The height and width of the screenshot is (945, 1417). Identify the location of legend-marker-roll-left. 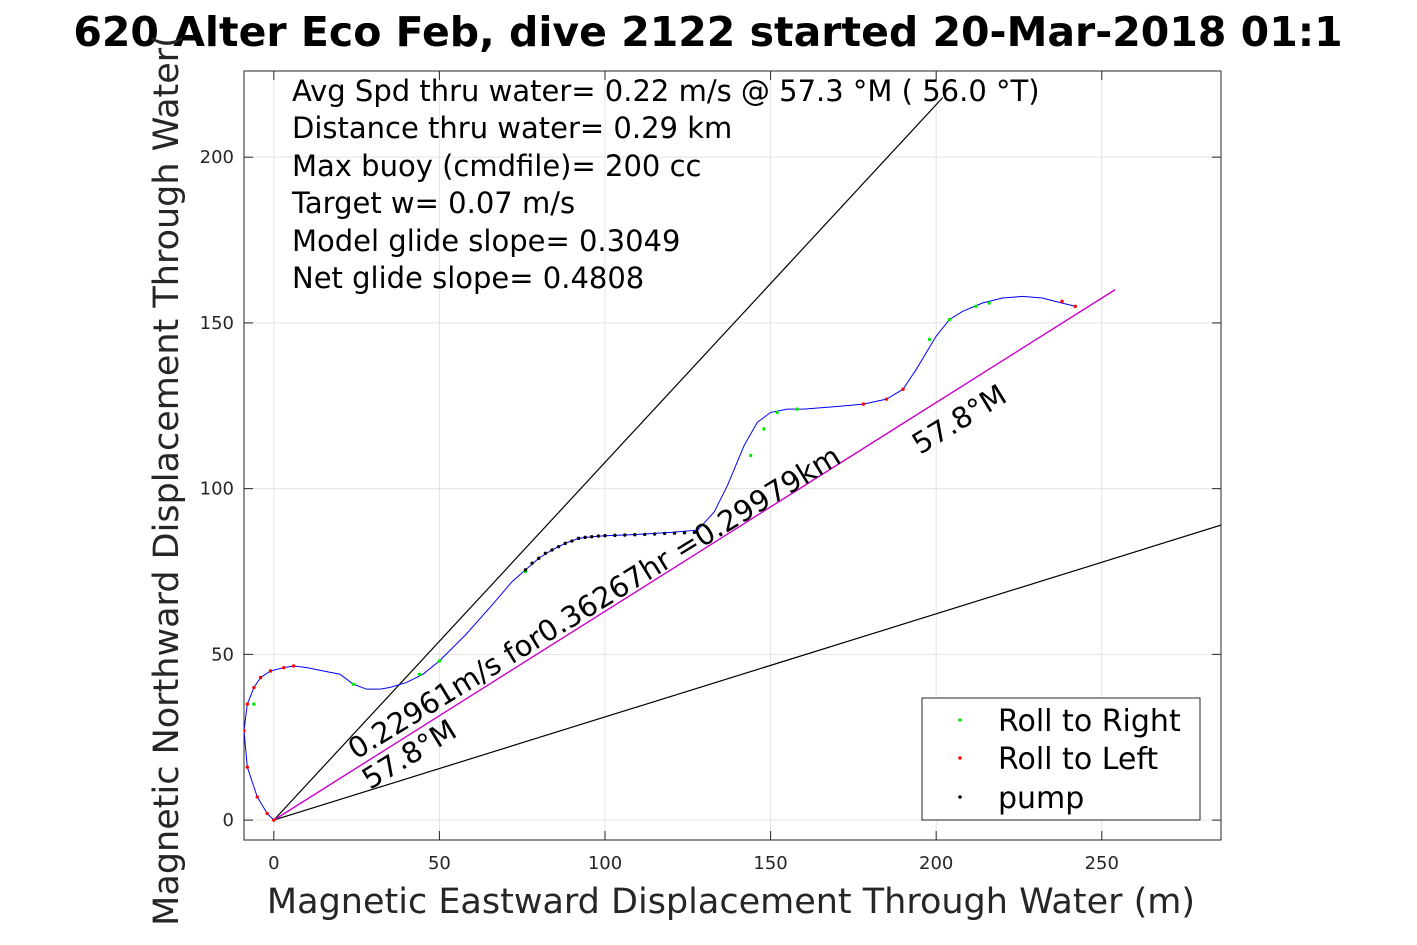
(960, 758).